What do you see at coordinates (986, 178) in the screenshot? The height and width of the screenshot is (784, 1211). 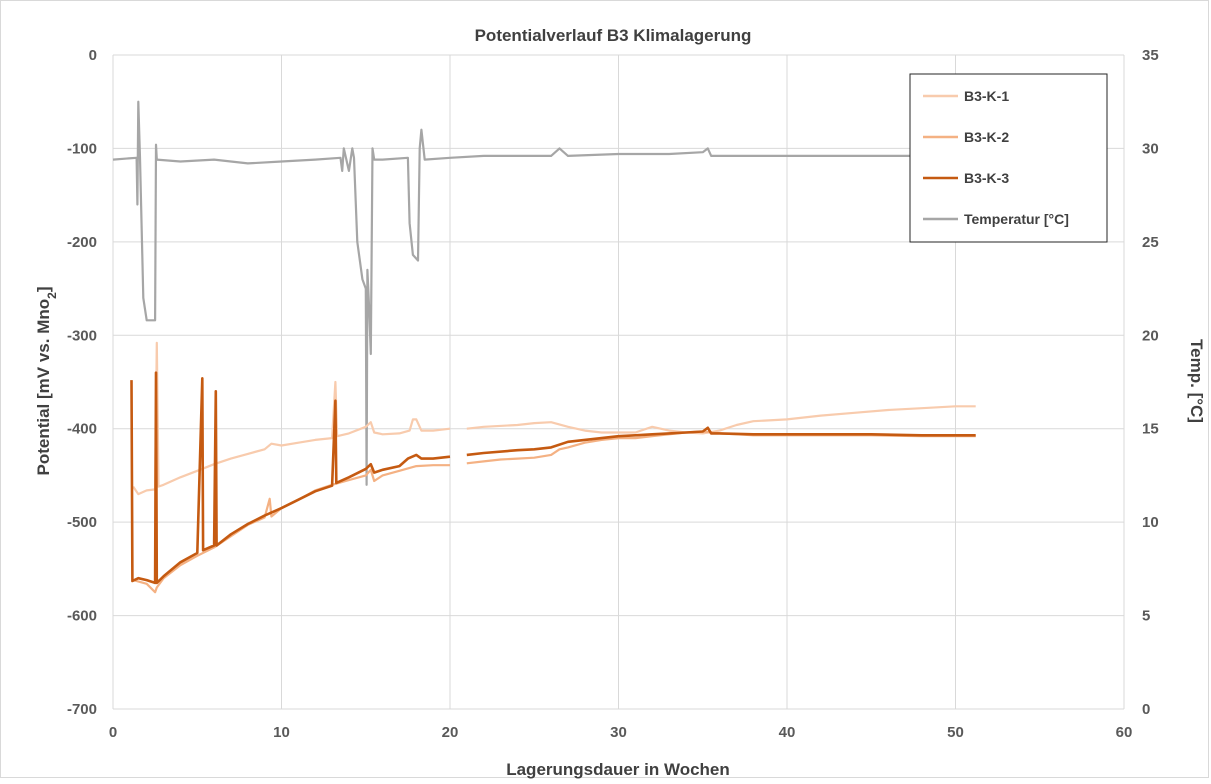 I see `legend-entry: B3-K-3` at bounding box center [986, 178].